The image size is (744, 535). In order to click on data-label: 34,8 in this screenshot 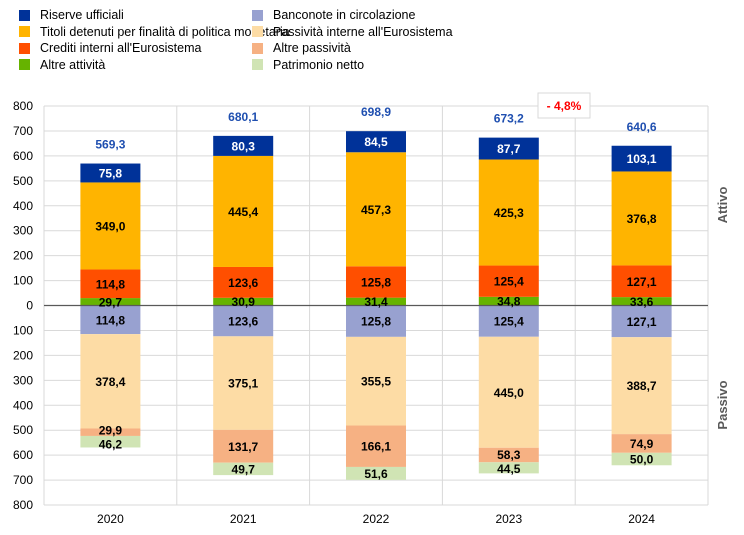, I will do `click(509, 302)`.